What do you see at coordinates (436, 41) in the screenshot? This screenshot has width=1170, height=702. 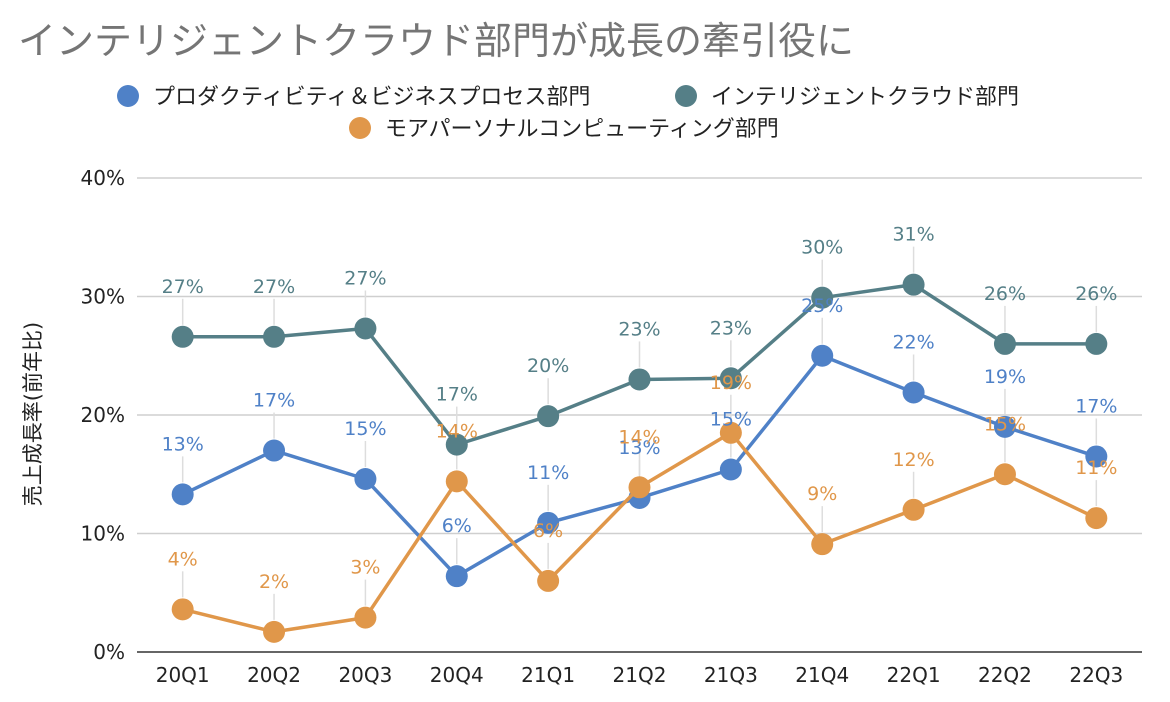 I see `chart-title: インテリジェントクラウド部門が成長の牽引役に` at bounding box center [436, 41].